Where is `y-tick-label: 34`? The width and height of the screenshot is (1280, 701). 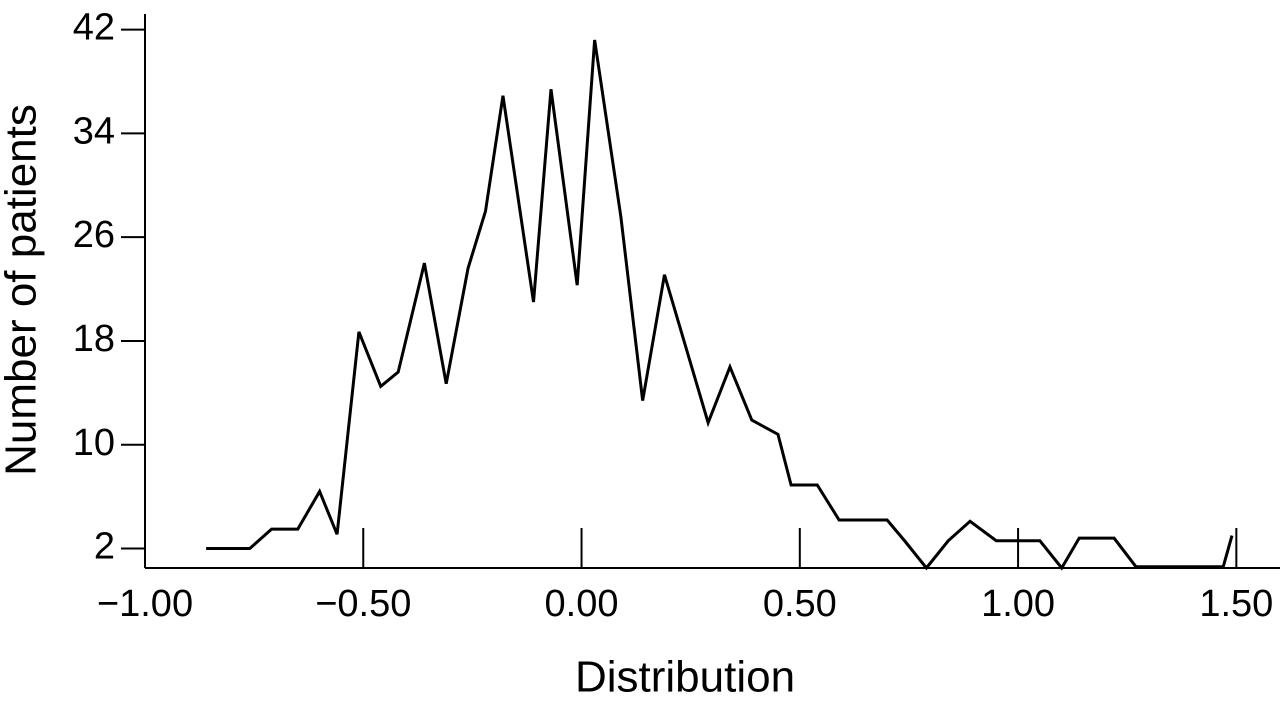 y-tick-label: 34 is located at coordinates (94, 131).